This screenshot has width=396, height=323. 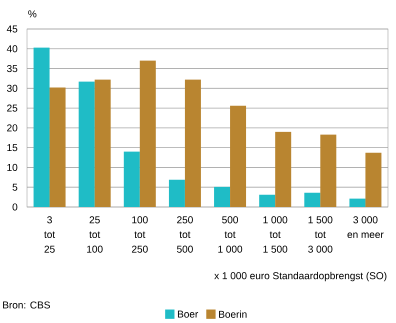 What do you see at coordinates (26, 305) in the screenshot?
I see `text: Bron: CBS` at bounding box center [26, 305].